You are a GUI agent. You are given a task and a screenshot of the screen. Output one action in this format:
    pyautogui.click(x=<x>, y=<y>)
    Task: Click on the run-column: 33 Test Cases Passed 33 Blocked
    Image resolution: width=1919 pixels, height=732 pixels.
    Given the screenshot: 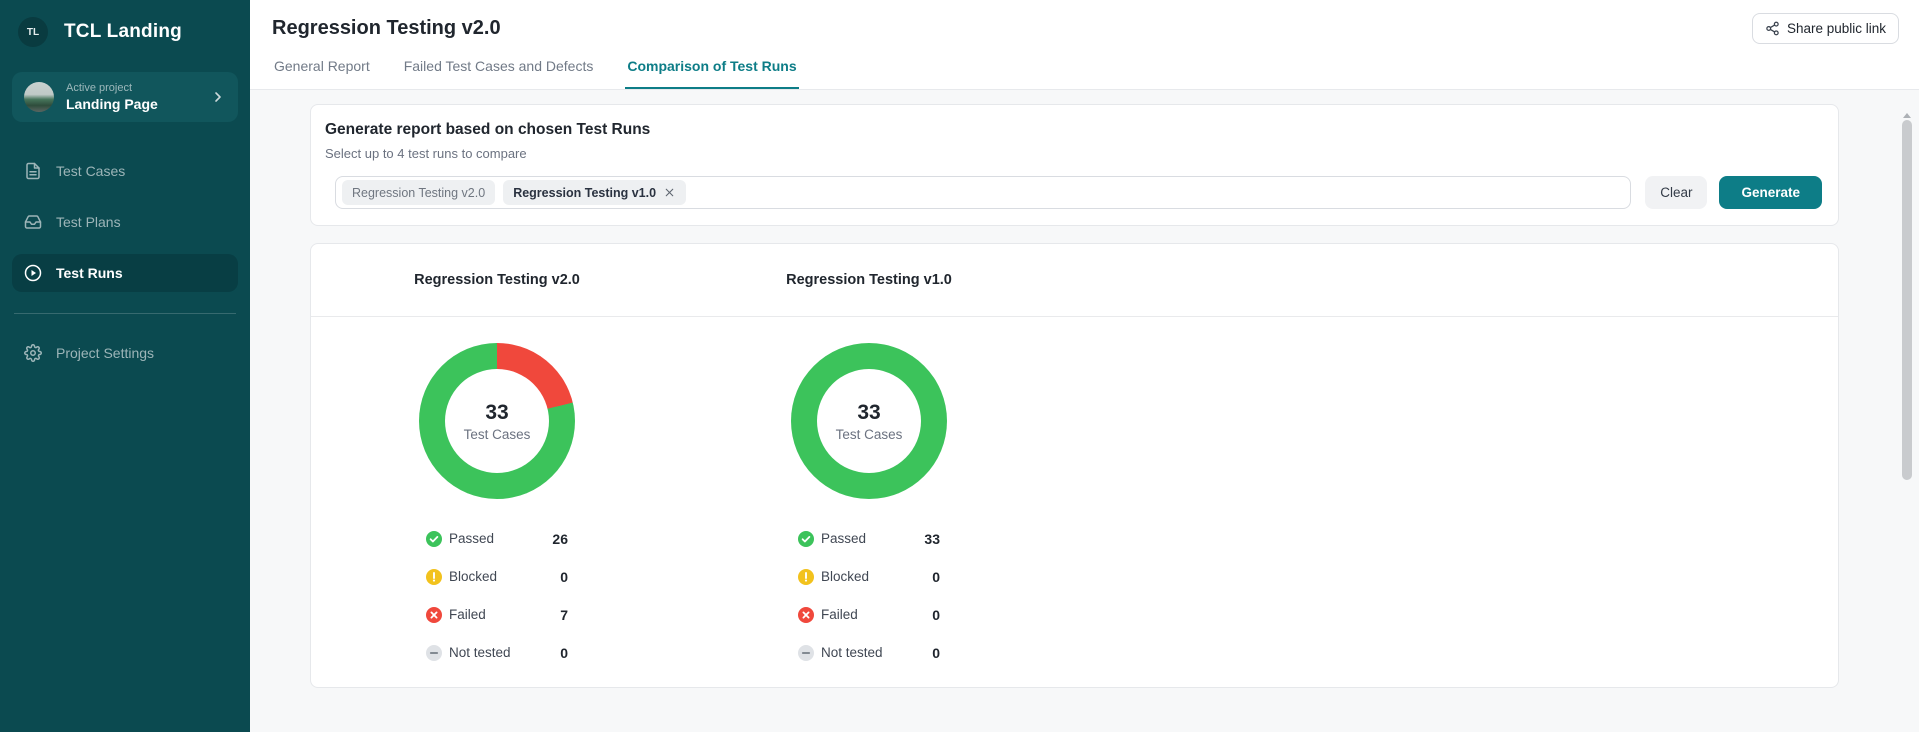 What is the action you would take?
    pyautogui.click(x=869, y=490)
    